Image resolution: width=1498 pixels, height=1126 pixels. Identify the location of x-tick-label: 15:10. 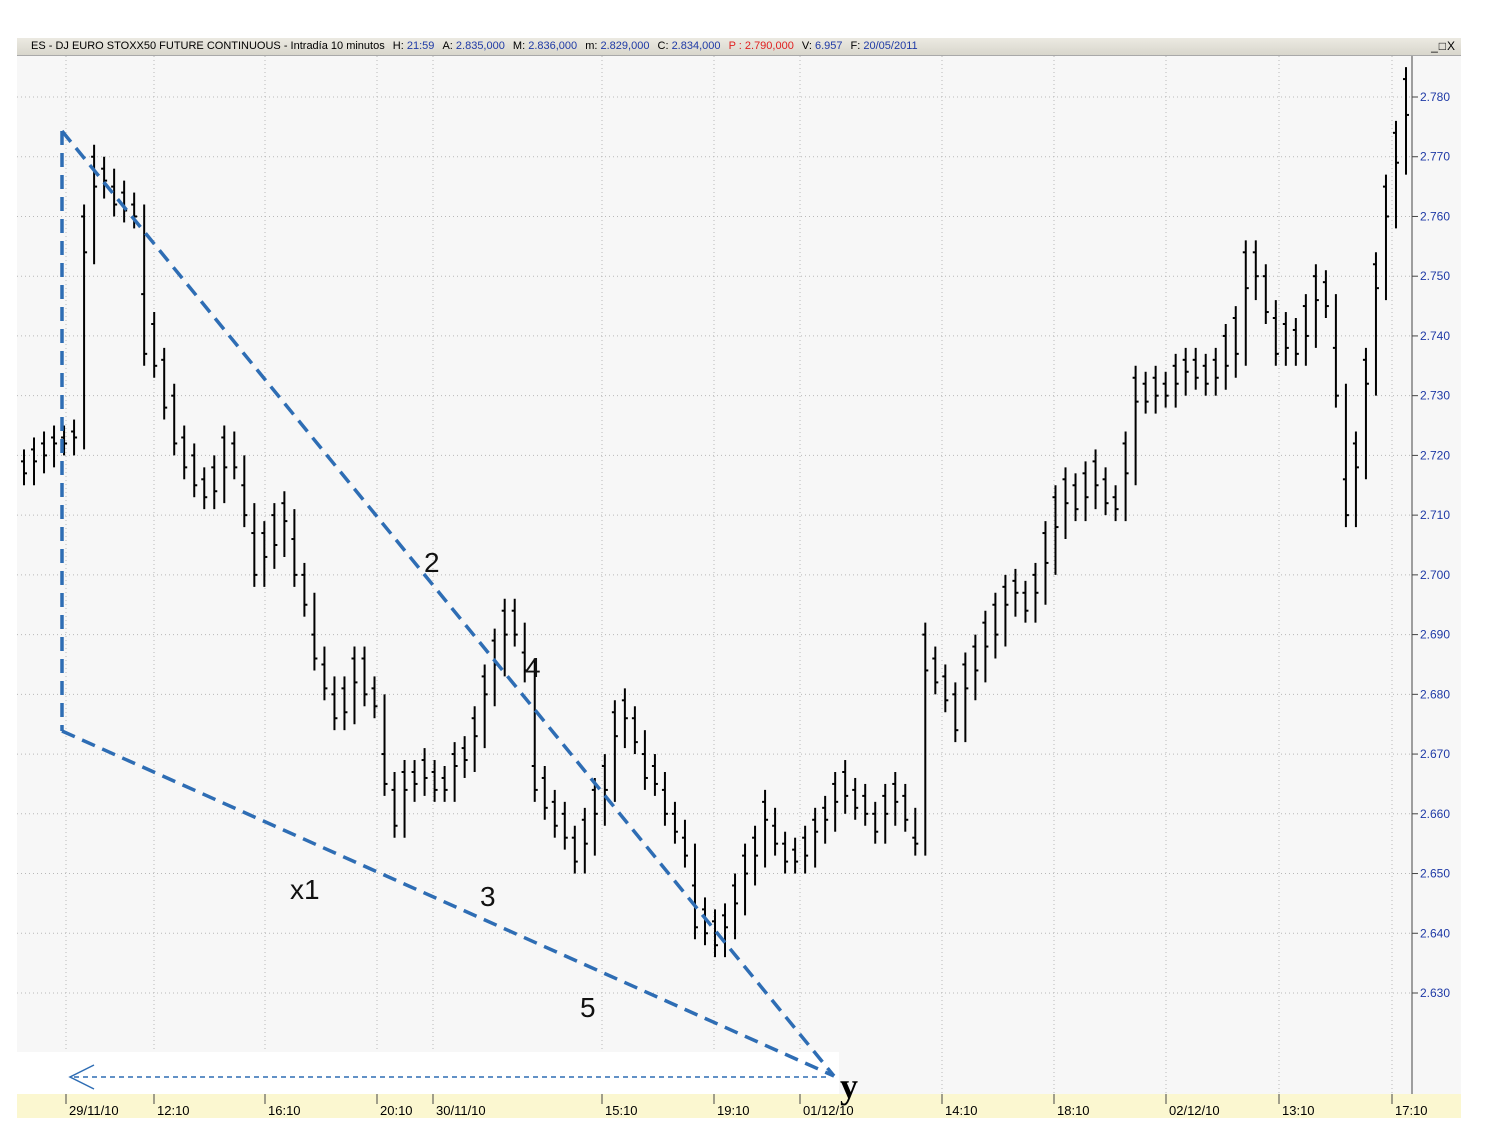
(621, 1110).